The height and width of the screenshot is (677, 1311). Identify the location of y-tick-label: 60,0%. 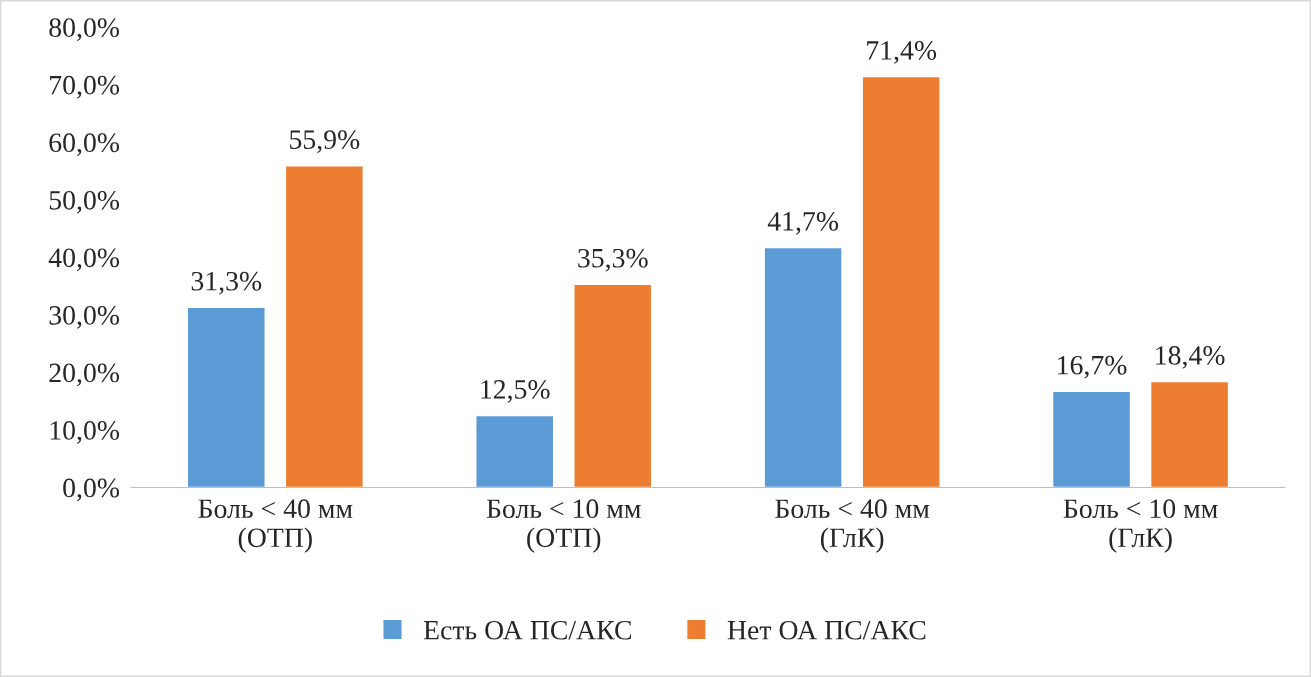
(84, 145).